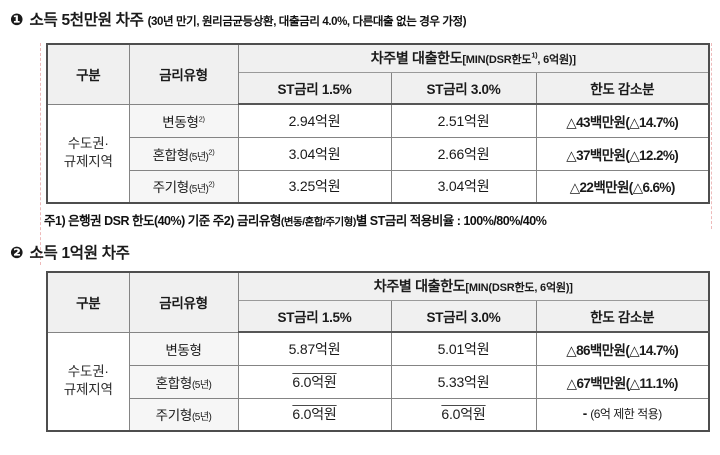 This screenshot has width=720, height=455. What do you see at coordinates (463, 348) in the screenshot?
I see `limit-st30-cell: 5.01억원` at bounding box center [463, 348].